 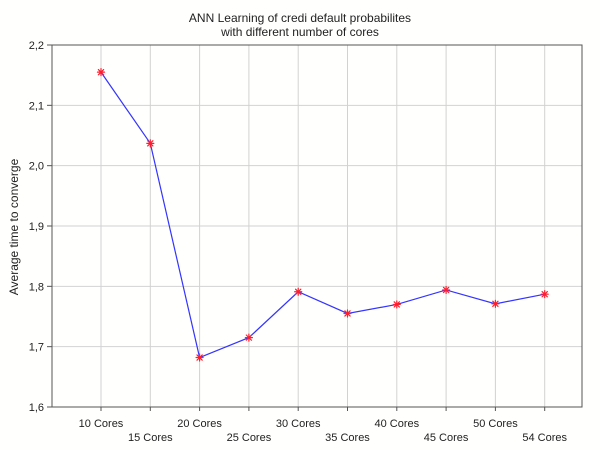 I want to click on x-tick-label-1: 15 Cores, so click(x=150, y=438).